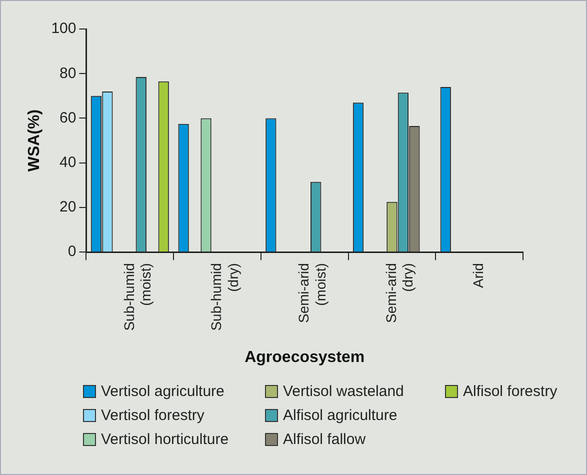 The image size is (587, 475). I want to click on x-tick-label: Sub-humid (moist), so click(137, 297).